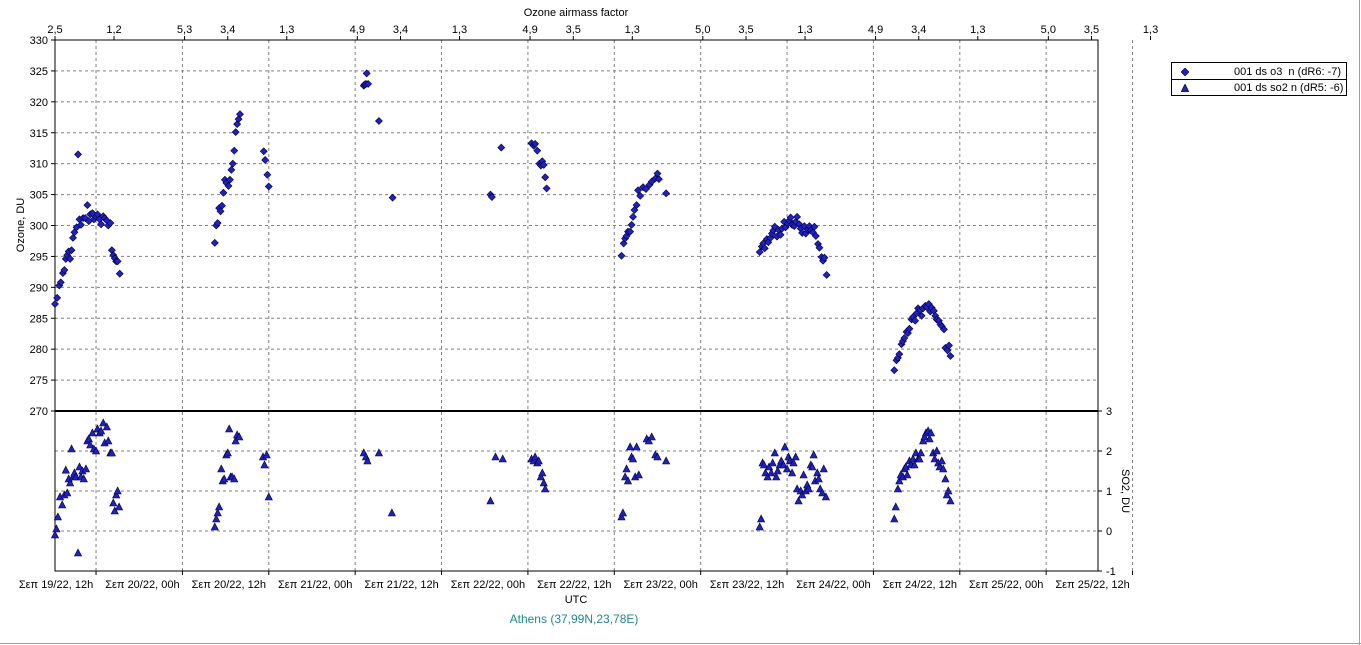 This screenshot has width=1361, height=645. What do you see at coordinates (680, 643) in the screenshot?
I see `window-border-bottom` at bounding box center [680, 643].